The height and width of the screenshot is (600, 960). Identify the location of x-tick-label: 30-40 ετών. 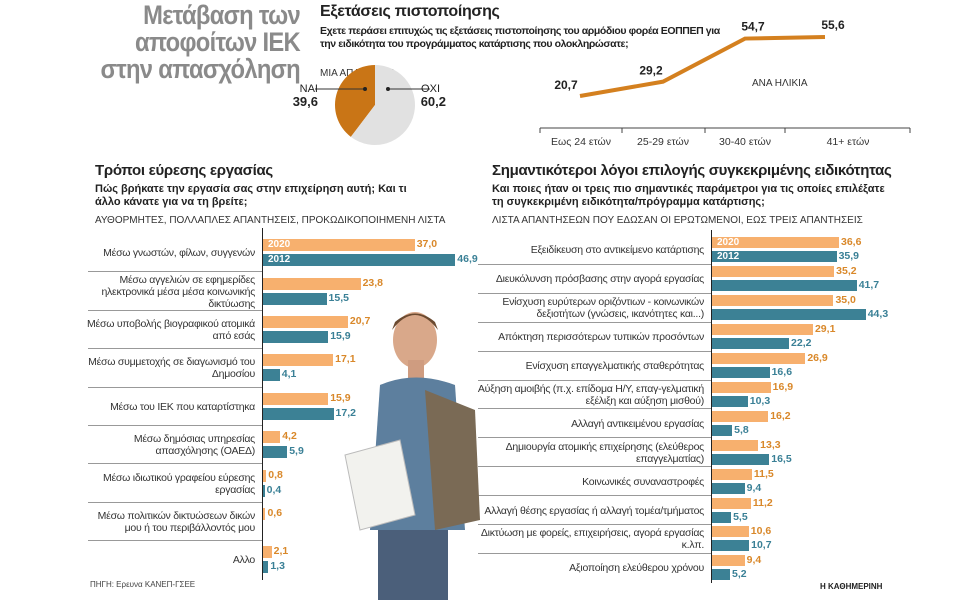
(745, 142).